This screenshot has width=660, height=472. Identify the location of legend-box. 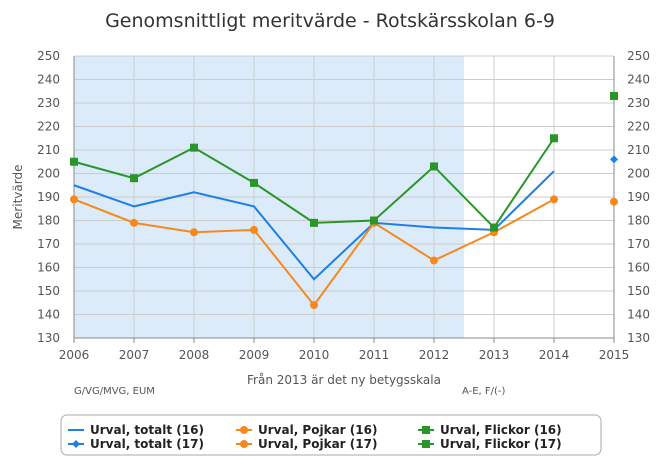
(331, 435).